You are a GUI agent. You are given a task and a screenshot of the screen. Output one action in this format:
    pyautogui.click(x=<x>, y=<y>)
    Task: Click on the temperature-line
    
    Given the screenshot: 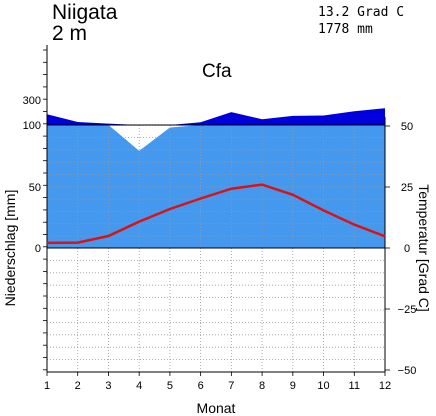 What is the action you would take?
    pyautogui.click(x=216, y=214)
    